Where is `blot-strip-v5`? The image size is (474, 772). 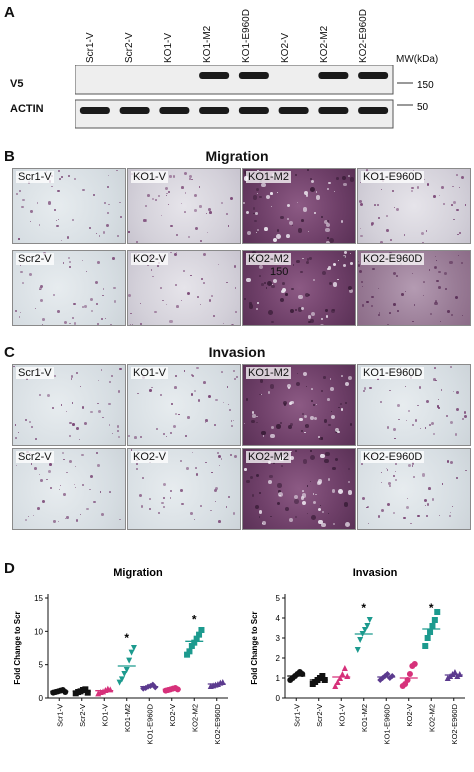
blot-strip-v5 is located at coordinates (234, 80).